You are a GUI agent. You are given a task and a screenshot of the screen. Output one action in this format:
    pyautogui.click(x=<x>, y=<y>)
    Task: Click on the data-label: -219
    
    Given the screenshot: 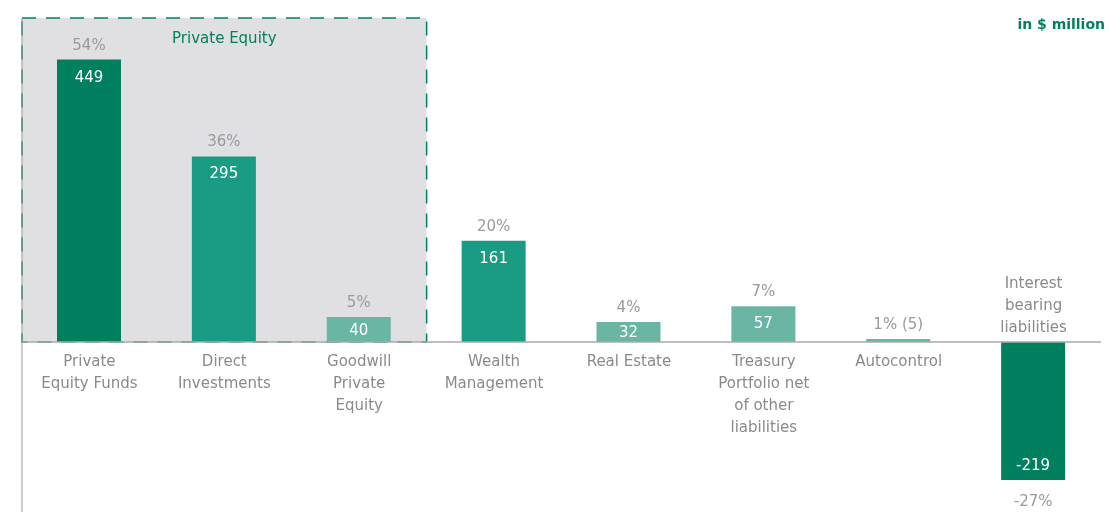 What is the action you would take?
    pyautogui.click(x=1033, y=464)
    